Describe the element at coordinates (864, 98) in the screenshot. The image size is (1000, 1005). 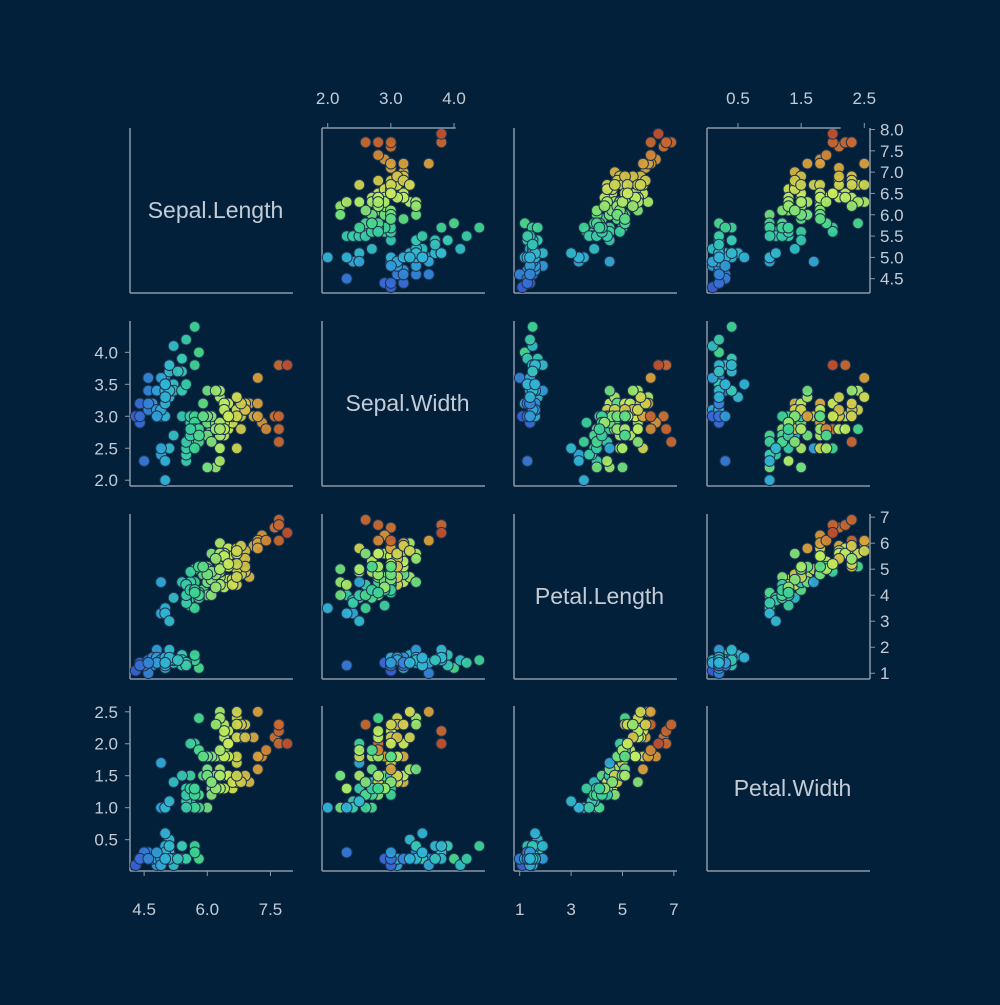
I see `tick-label-top-petal-width: 2.5` at that location.